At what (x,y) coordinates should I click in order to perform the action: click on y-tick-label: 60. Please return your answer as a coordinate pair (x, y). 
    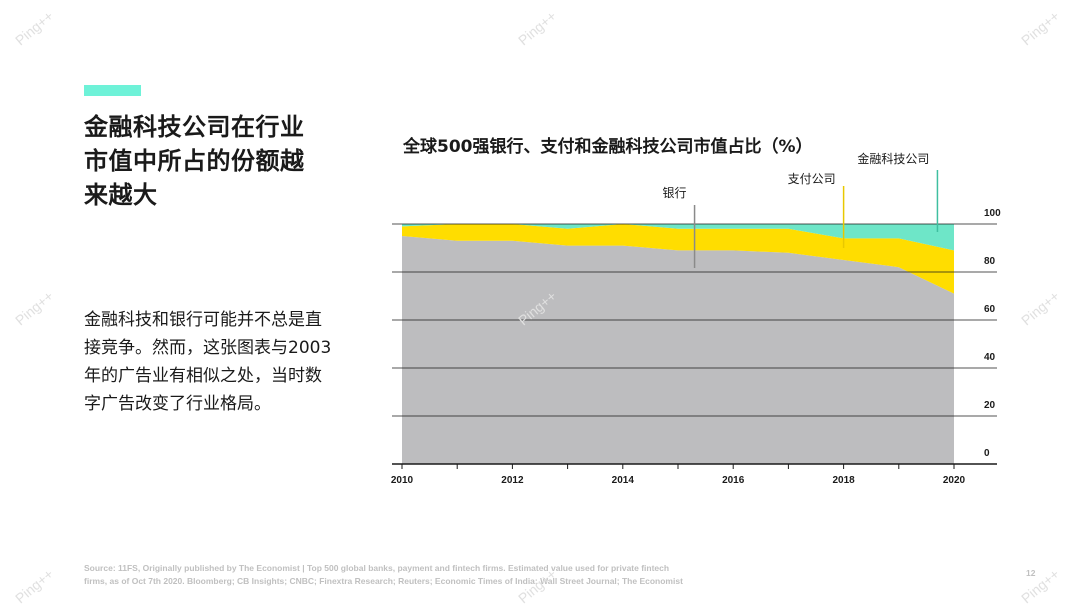
    Looking at the image, I should click on (990, 309).